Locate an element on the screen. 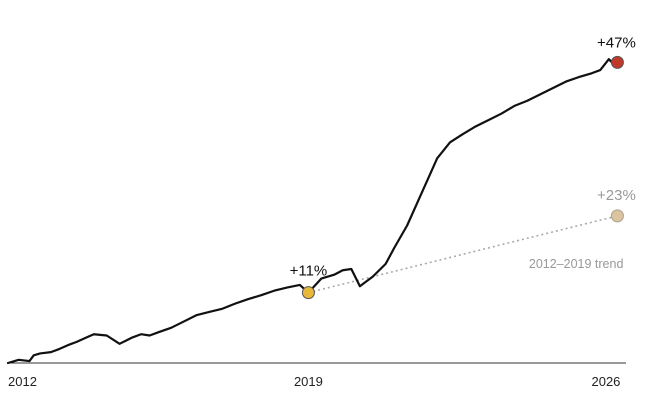  trend-end-marker is located at coordinates (617, 216).